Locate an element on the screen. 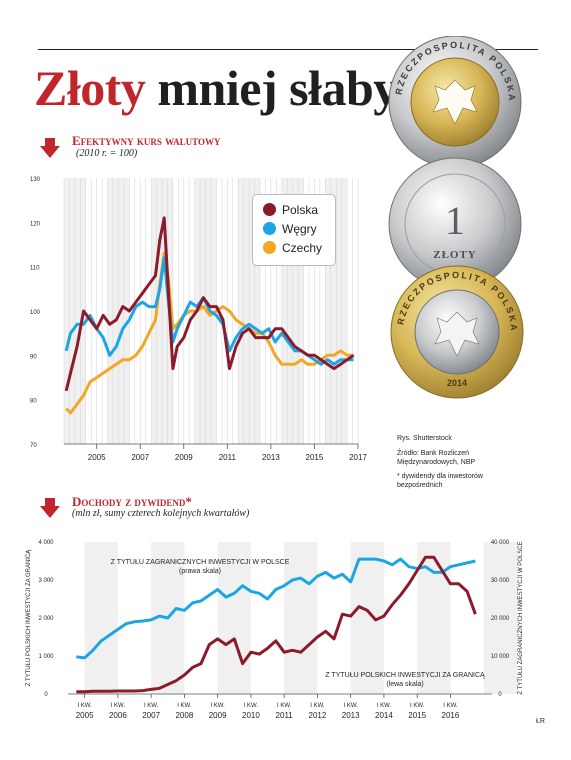  chart1-y-axis: 130 120 110 100 90 80 70 is located at coordinates (35, 313).